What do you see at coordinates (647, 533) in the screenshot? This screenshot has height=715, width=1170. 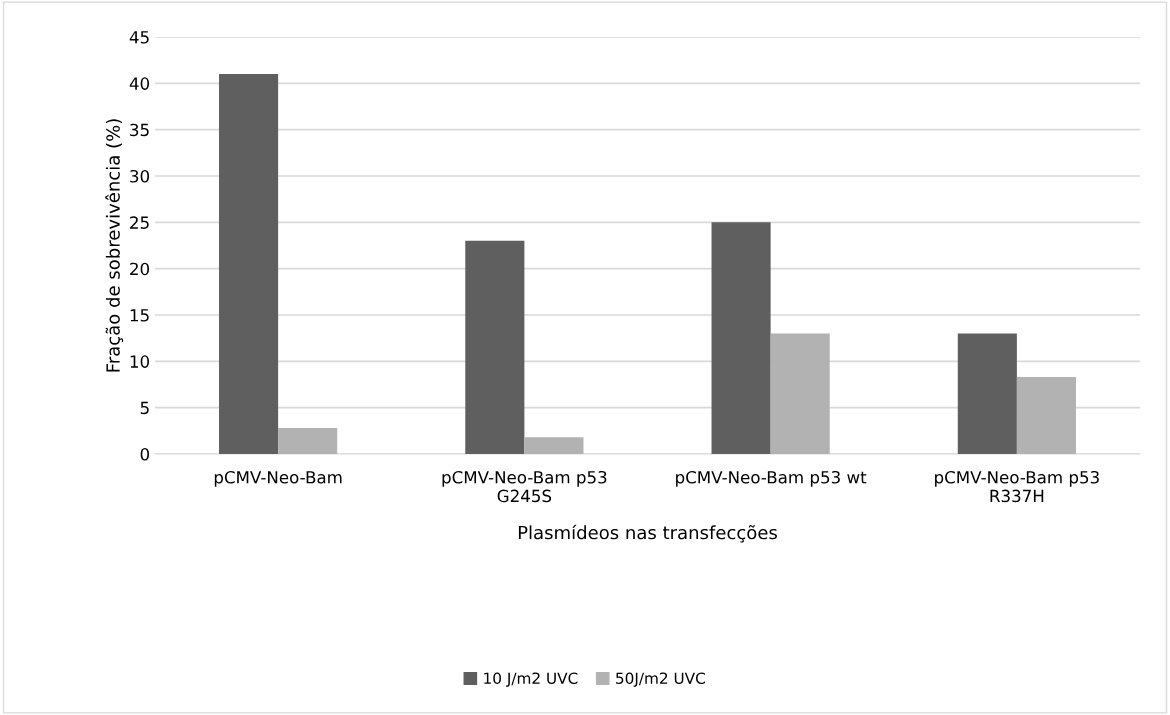 I see `x-axis-title: Plasmídeos nas transfecções` at bounding box center [647, 533].